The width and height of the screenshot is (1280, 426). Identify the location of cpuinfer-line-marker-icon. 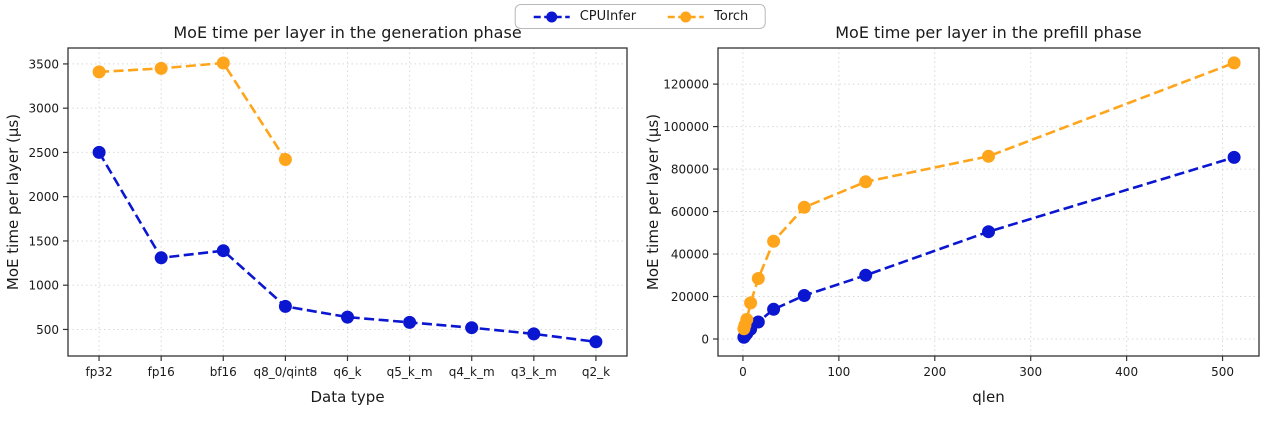
(551, 16).